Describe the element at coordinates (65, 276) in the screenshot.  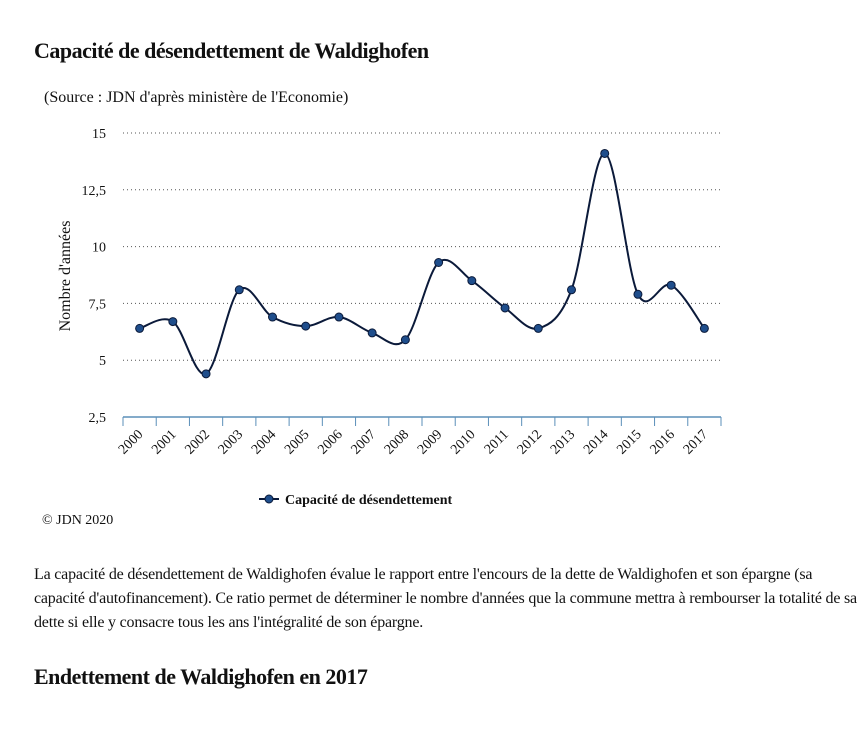
I see `y-axis-label: Nombre d'années` at that location.